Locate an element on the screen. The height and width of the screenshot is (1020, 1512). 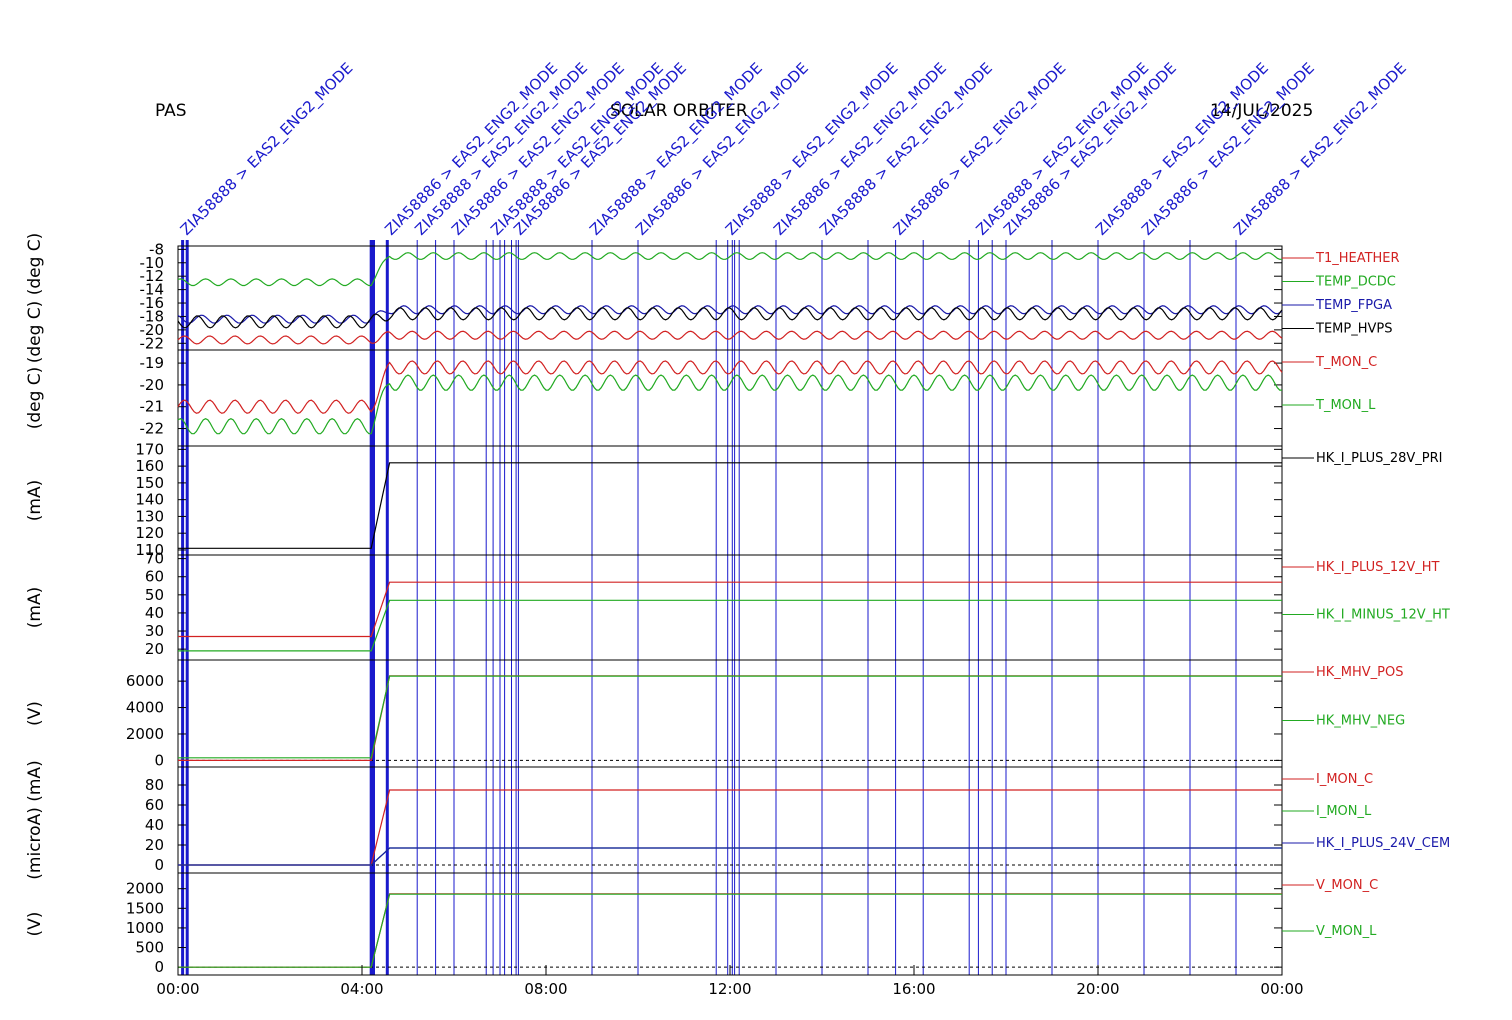
x-tick-label: 16:00 is located at coordinates (913, 989).